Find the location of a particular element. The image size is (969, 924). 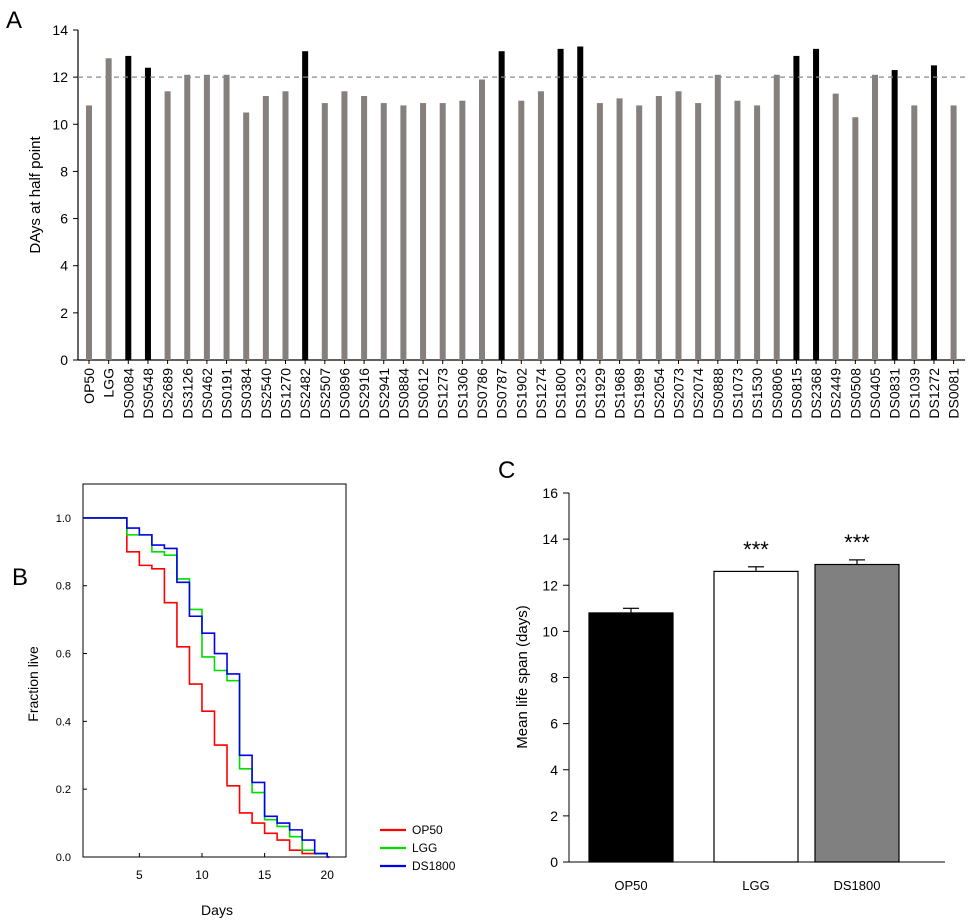

panel-a-bar-ds0612 is located at coordinates (423, 232).